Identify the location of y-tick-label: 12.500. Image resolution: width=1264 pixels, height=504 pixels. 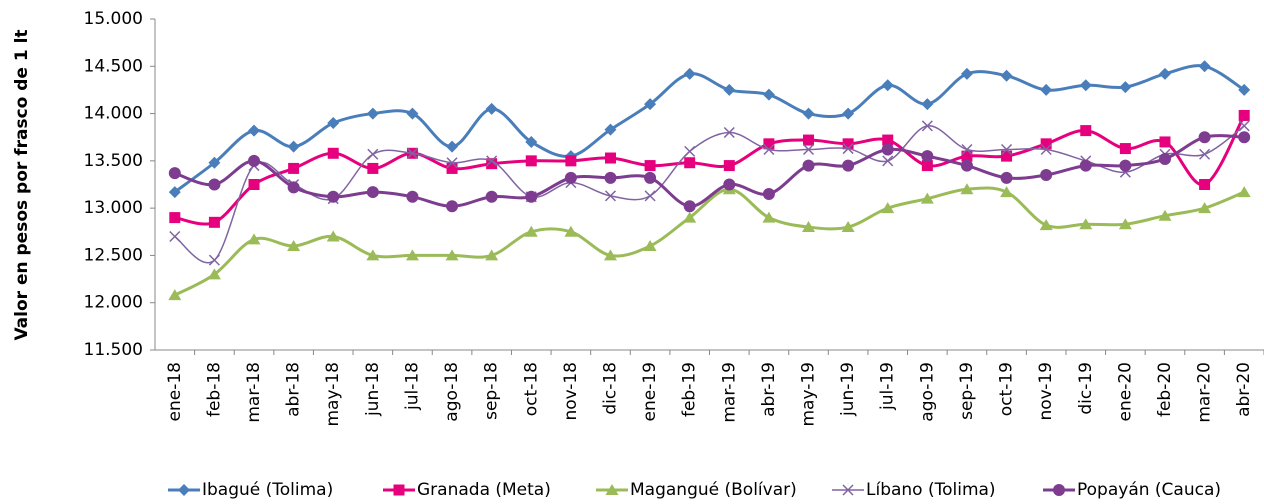
(113, 255).